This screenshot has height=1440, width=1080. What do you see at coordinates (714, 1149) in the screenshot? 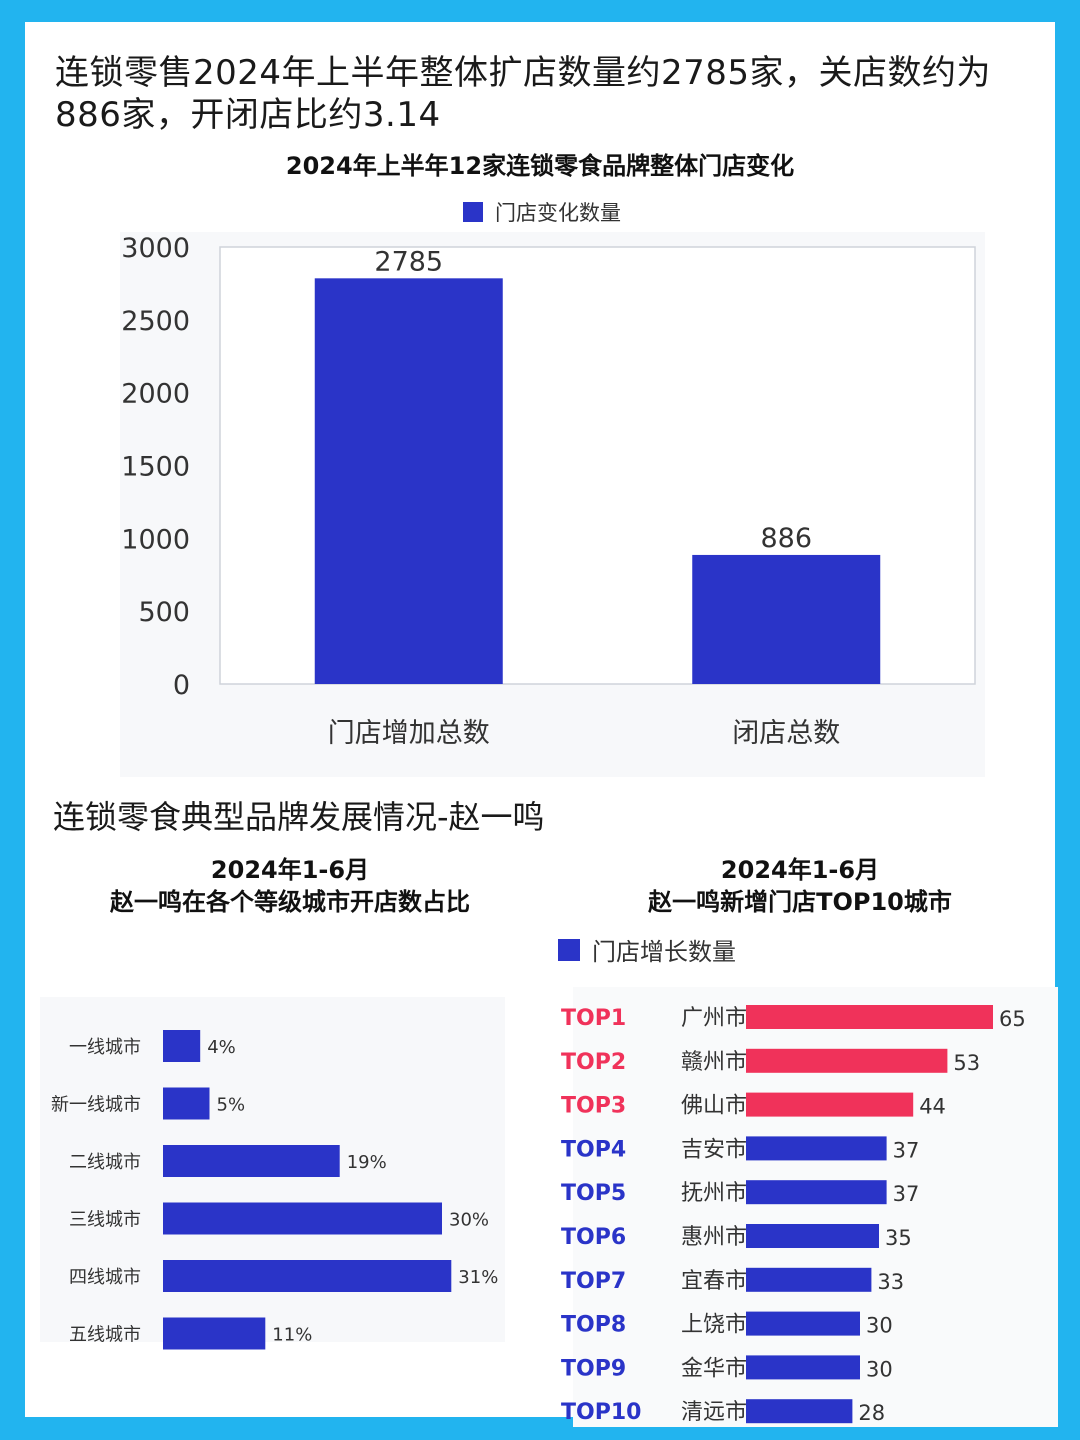
I see `city-label: 吉安市` at bounding box center [714, 1149].